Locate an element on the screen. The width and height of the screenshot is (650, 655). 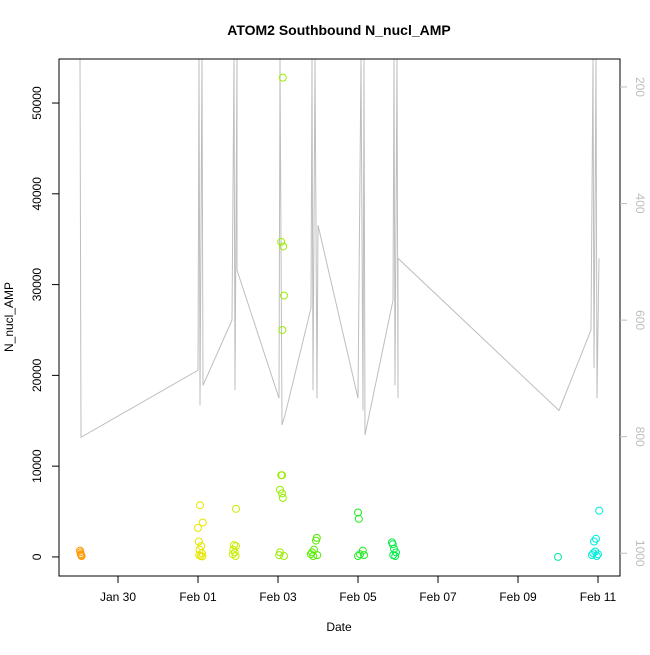
y-tick-label: 40000 is located at coordinates (37, 194).